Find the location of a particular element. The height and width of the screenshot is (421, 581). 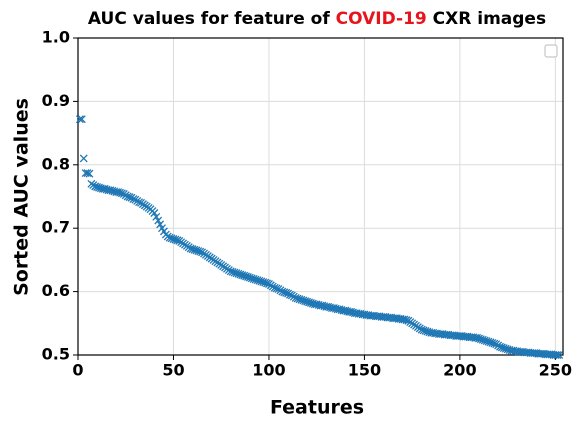

x-axis-label: Features is located at coordinates (317, 408).